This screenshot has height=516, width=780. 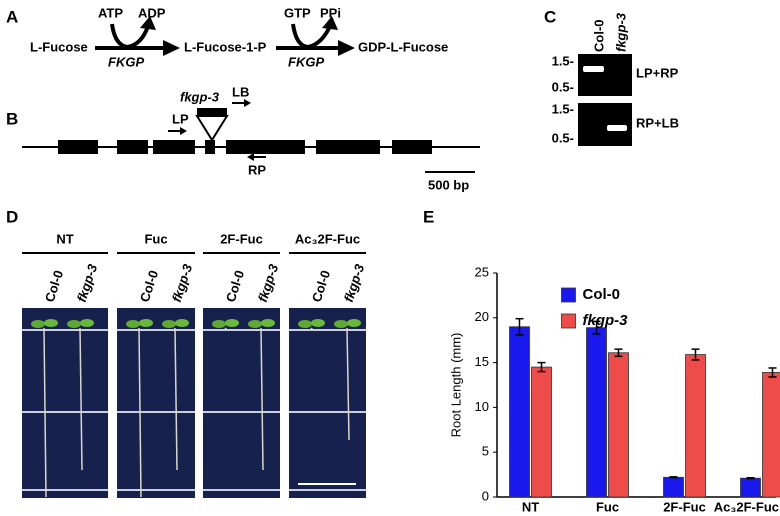 What do you see at coordinates (327, 238) in the screenshot?
I see `treatment-label: Ac₃2F-Fuc` at bounding box center [327, 238].